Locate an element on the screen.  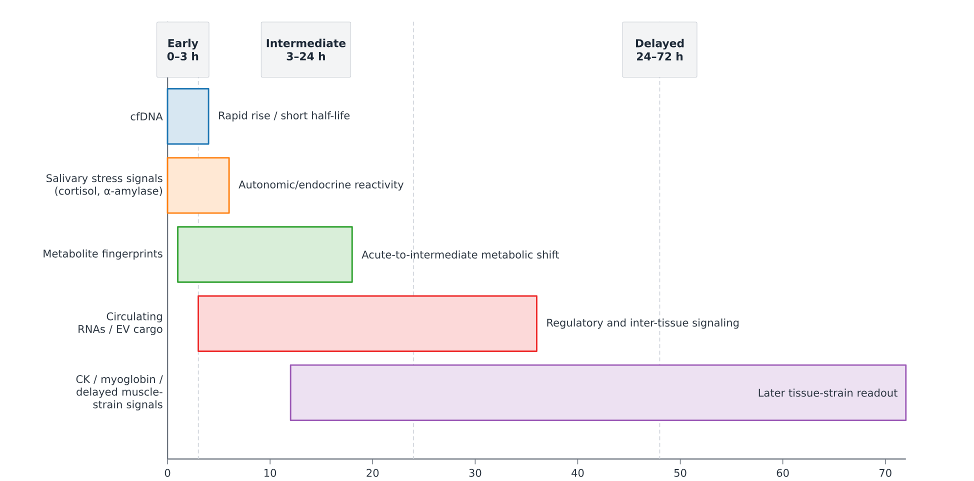
x-tick-label: 30 is located at coordinates (475, 473).